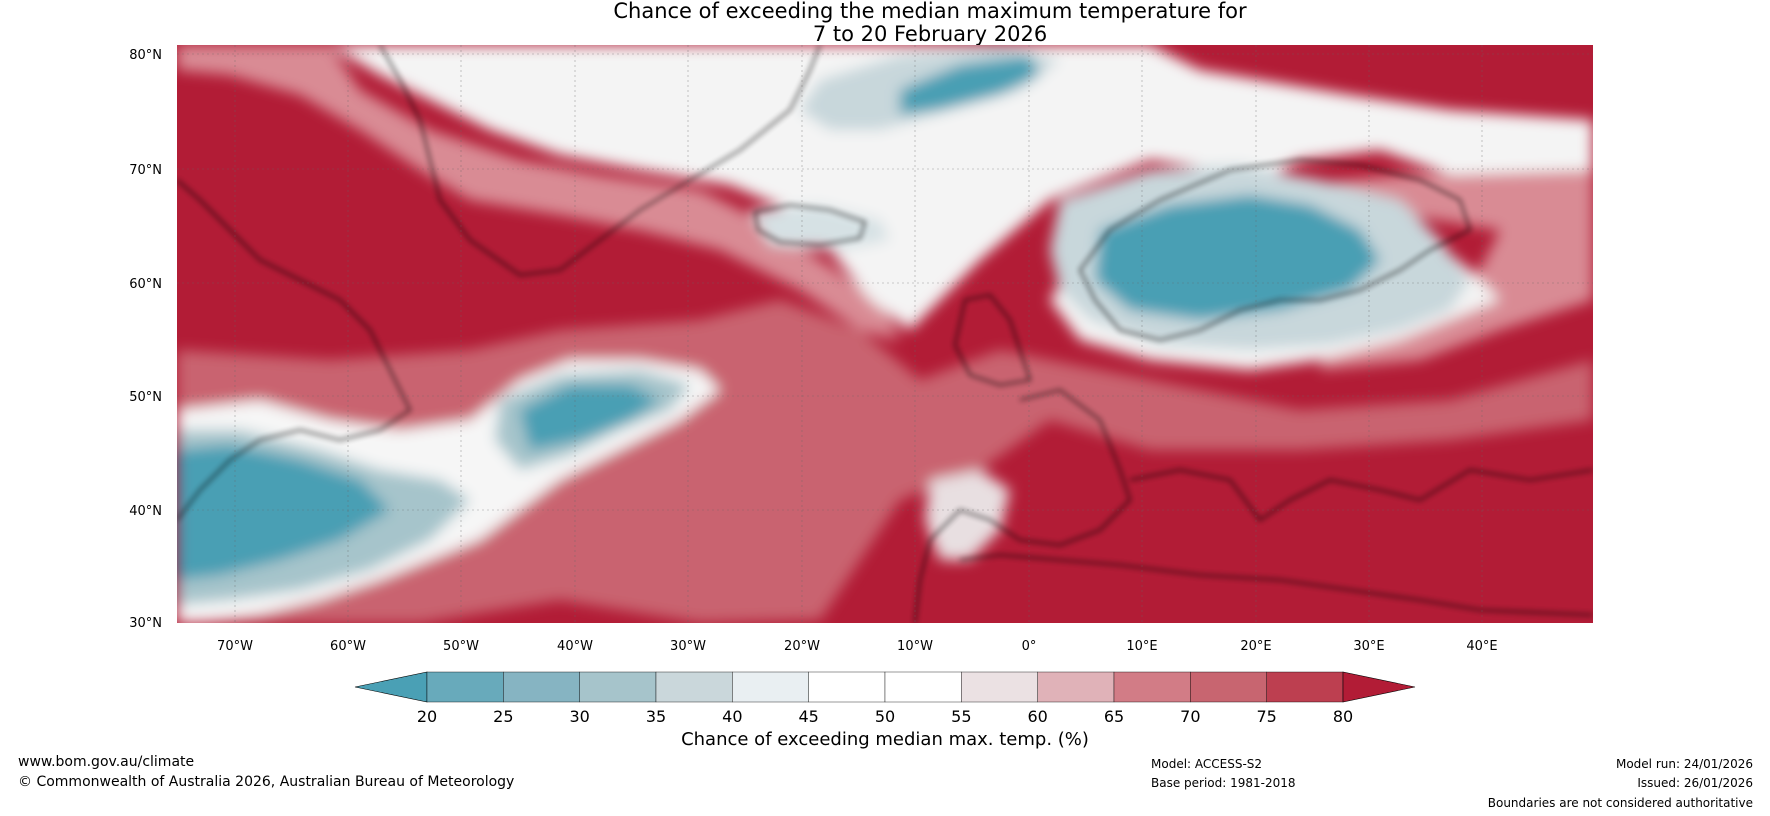 The width and height of the screenshot is (1770, 816). What do you see at coordinates (1421, 270) in the screenshot?
I see `warm-transition-east` at bounding box center [1421, 270].